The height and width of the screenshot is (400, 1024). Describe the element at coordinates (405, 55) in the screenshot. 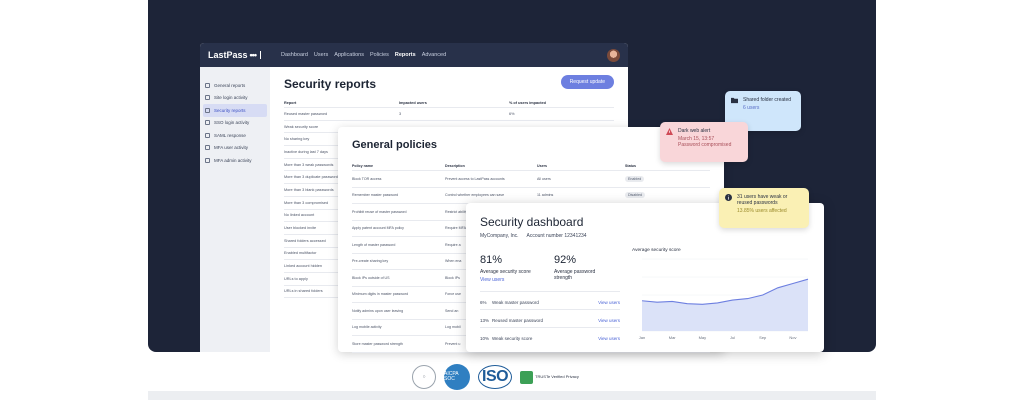

I see `nav-reports: Reports` at that location.